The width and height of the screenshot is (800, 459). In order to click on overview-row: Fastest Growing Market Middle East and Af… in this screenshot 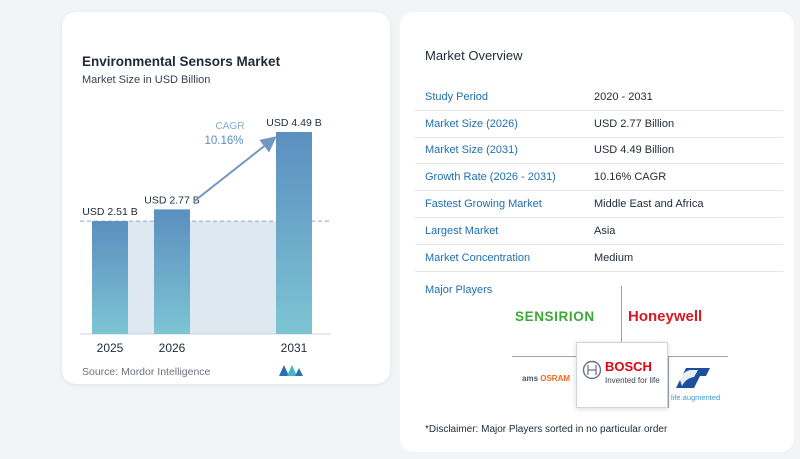, I will do `click(599, 204)`.